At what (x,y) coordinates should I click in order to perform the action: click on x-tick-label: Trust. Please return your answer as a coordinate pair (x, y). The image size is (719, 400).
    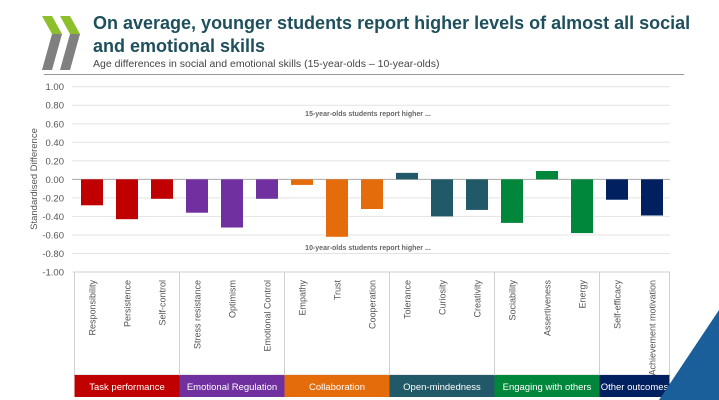
    Looking at the image, I should click on (338, 290).